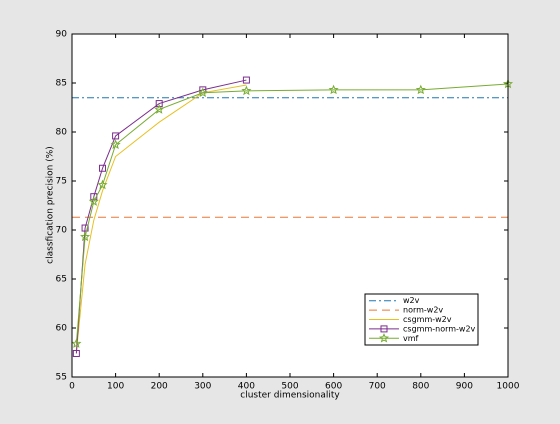  What do you see at coordinates (289, 387) in the screenshot?
I see `x-tick-label: 500` at bounding box center [289, 387].